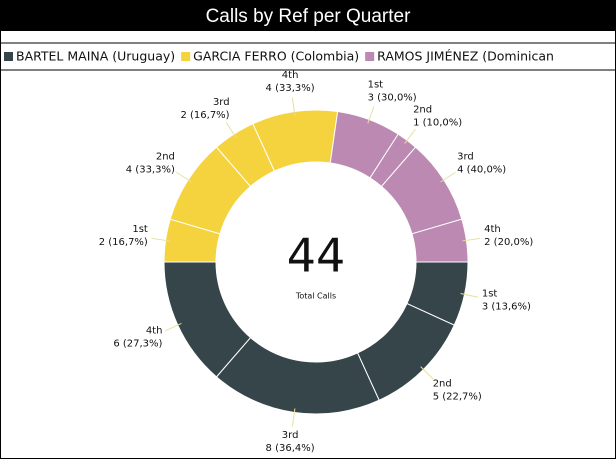 Image resolution: width=616 pixels, height=459 pixels. What do you see at coordinates (465, 56) in the screenshot?
I see `legend-label: RAMOS JIMÉNEZ (Dominican` at bounding box center [465, 56].